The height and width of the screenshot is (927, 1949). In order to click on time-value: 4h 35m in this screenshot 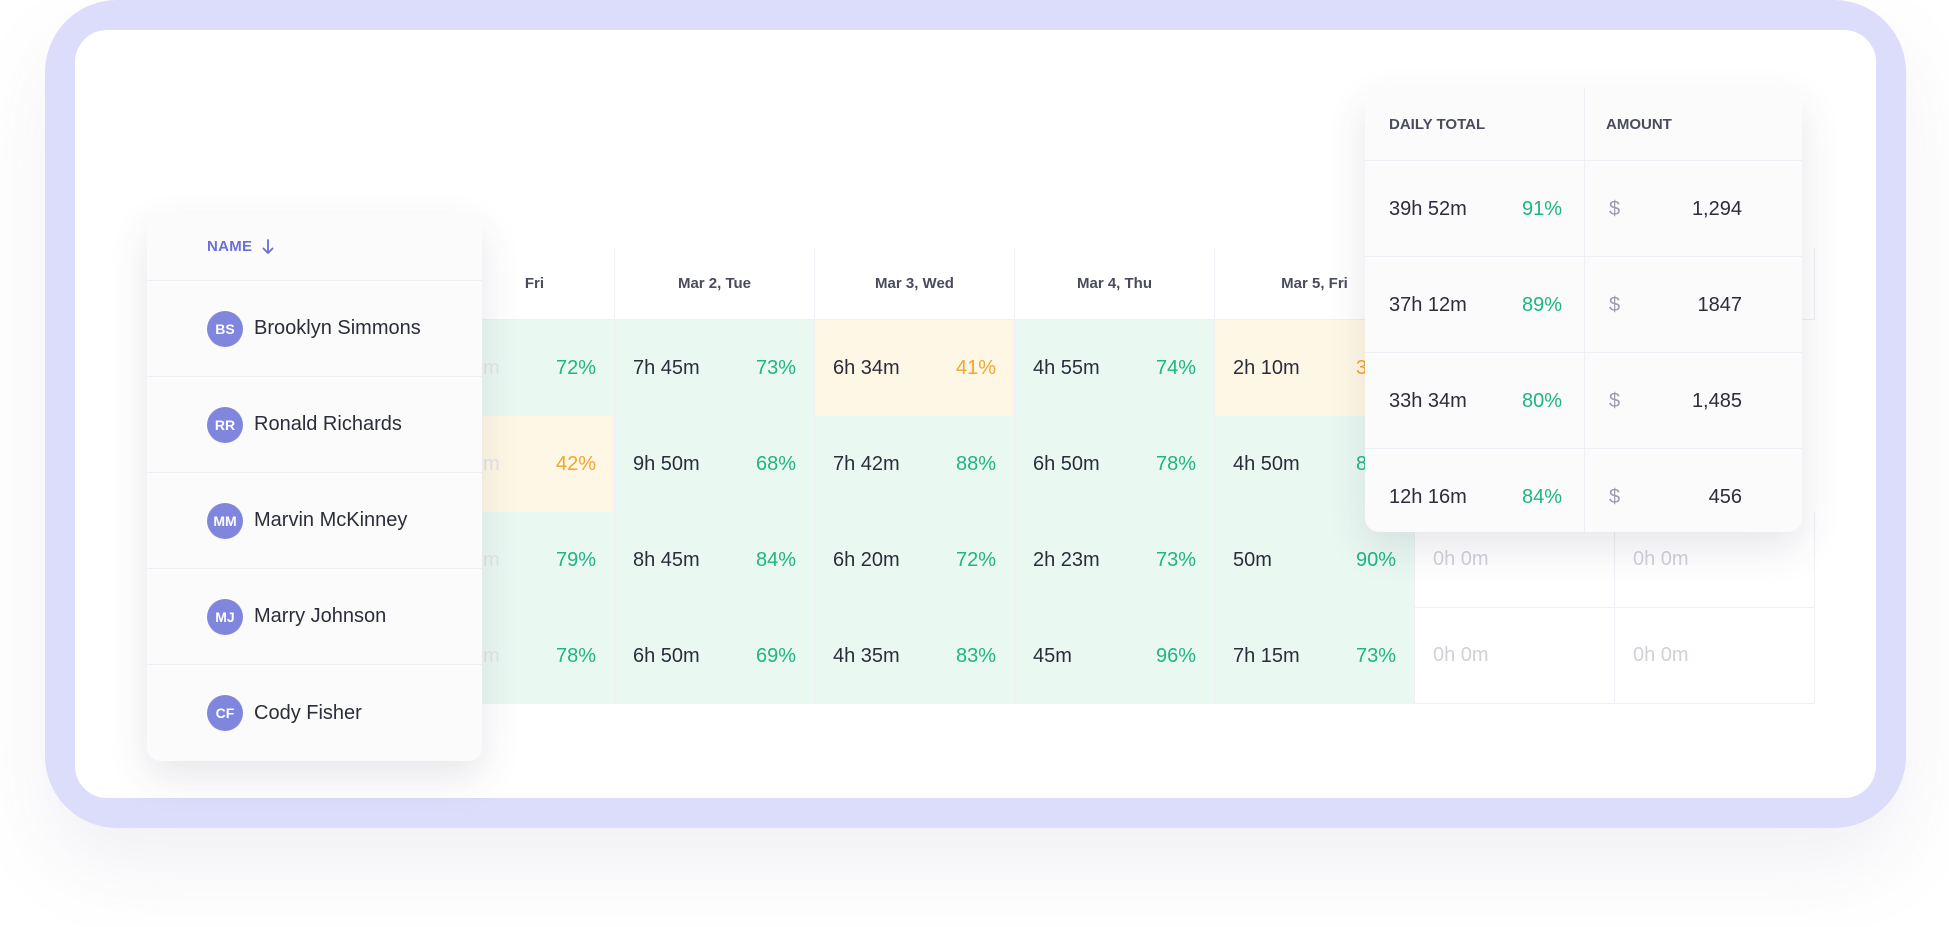, I will do `click(866, 655)`.